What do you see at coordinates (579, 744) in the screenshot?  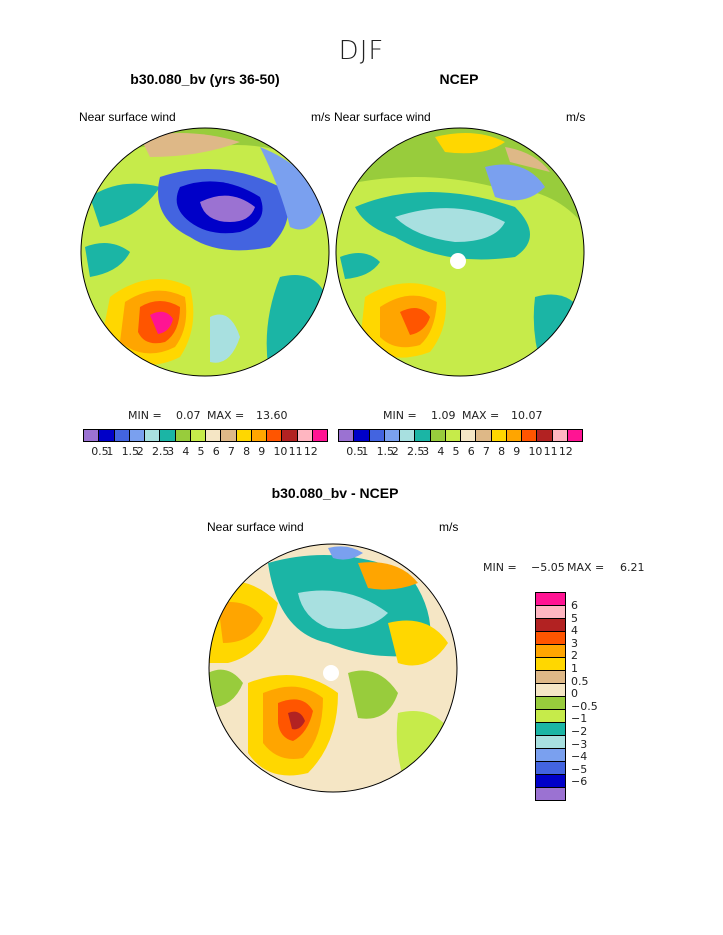 I see `colorbar-tick-label: −3` at bounding box center [579, 744].